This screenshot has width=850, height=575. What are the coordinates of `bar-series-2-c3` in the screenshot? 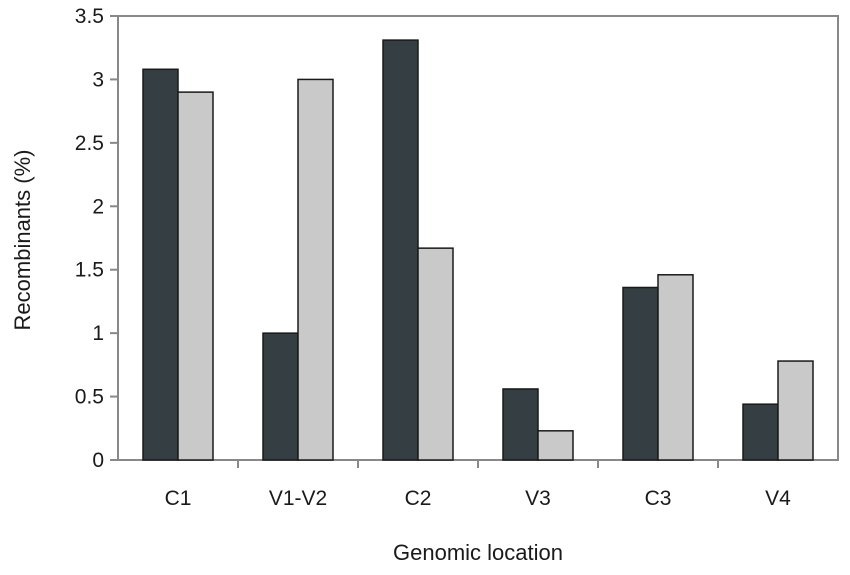 It's located at (675, 367).